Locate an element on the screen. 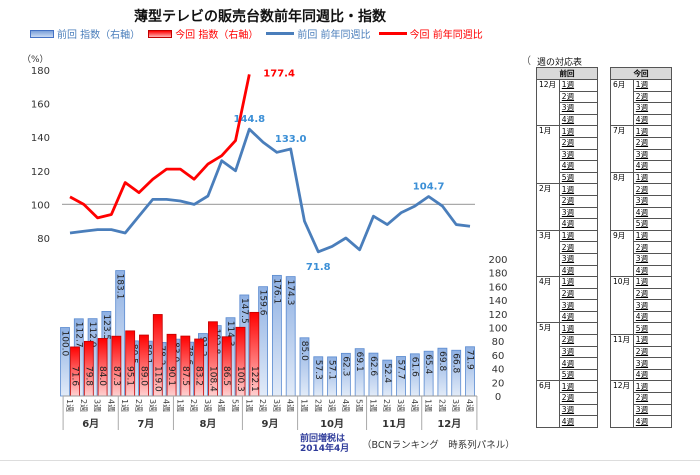 The height and width of the screenshot is (475, 700). table-row: 4月 1週 is located at coordinates (567, 300).